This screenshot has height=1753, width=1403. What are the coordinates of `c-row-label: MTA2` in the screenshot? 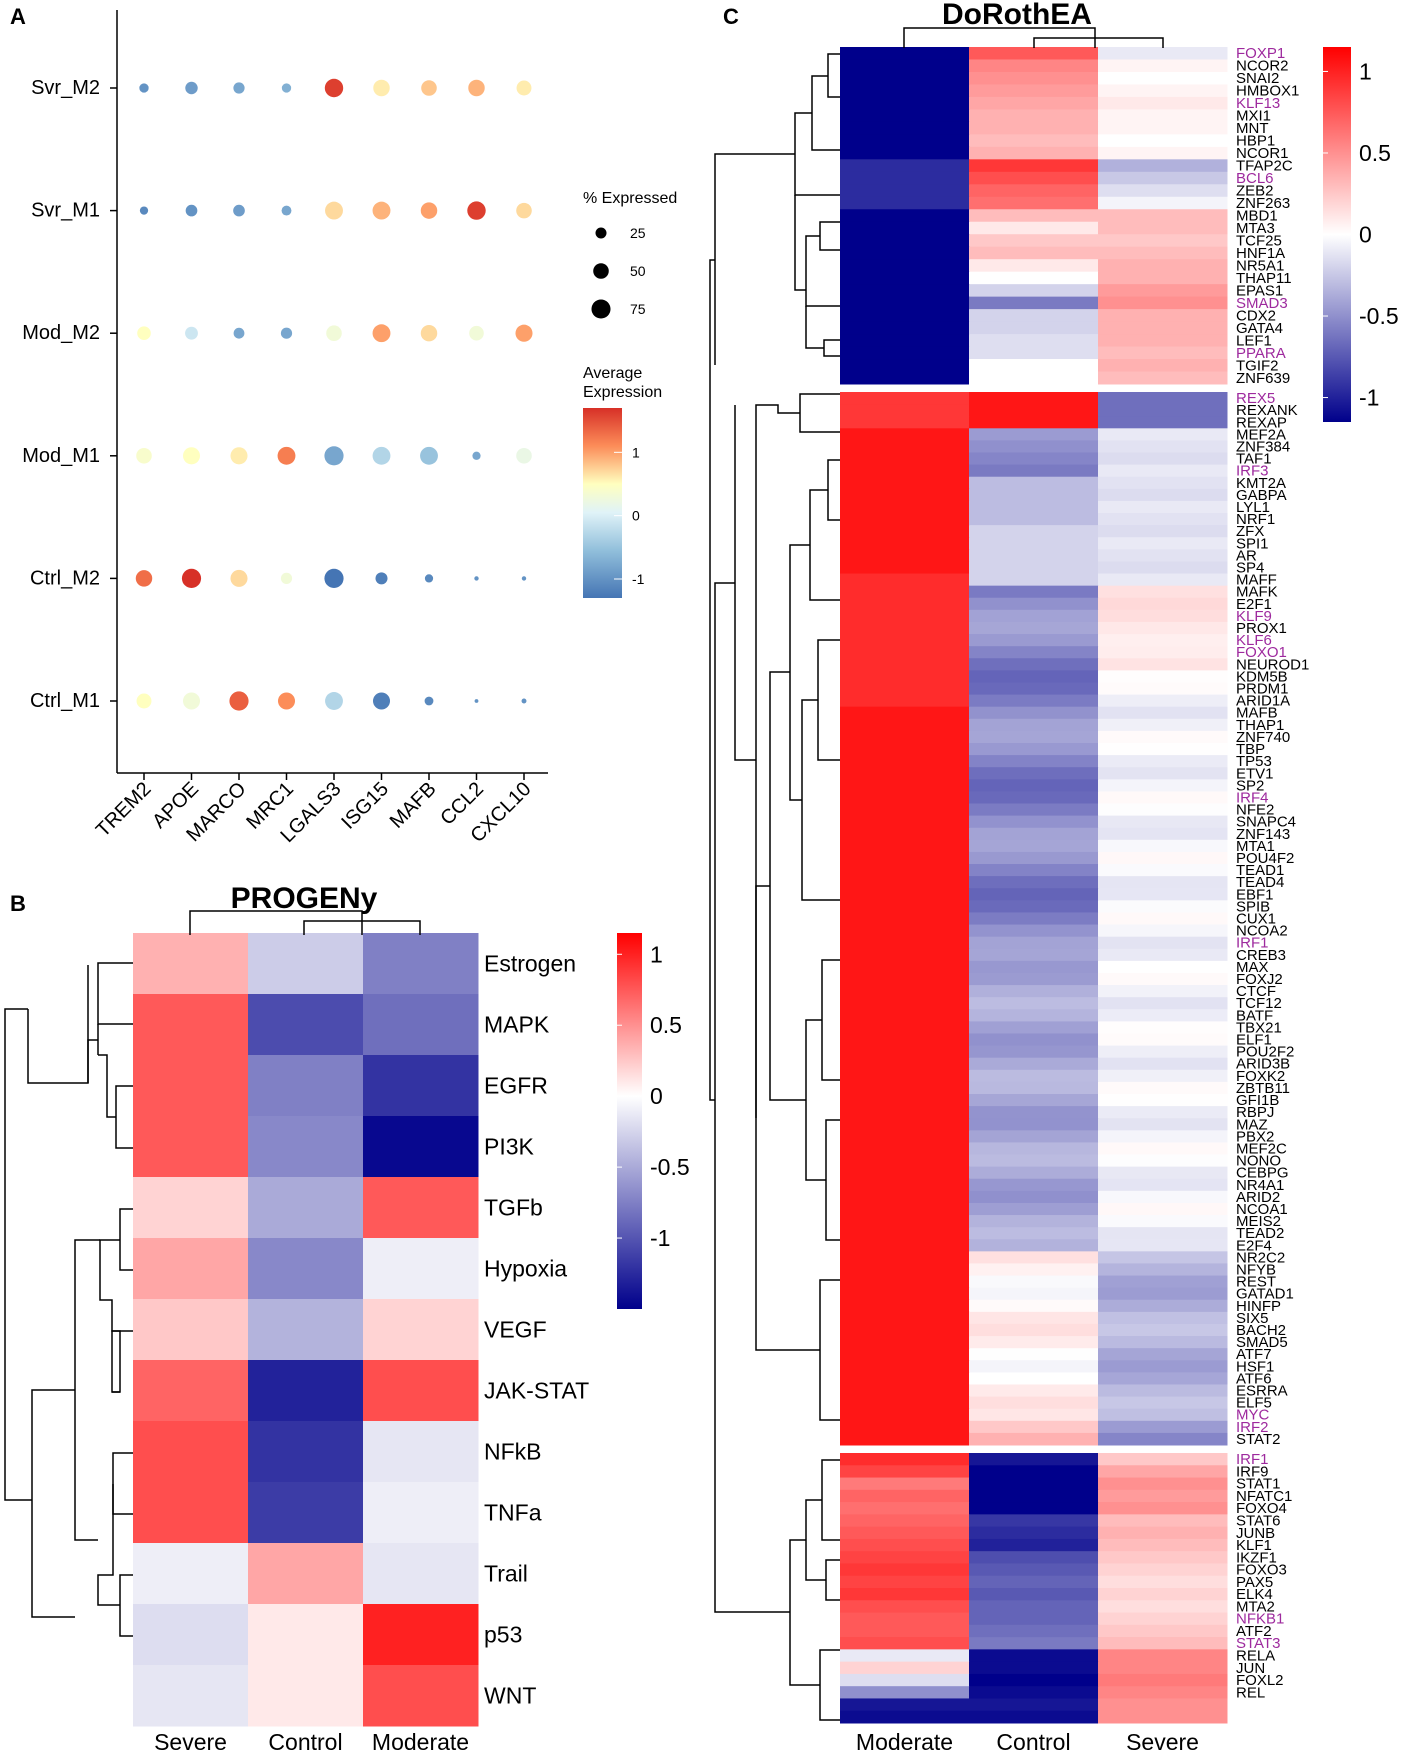 It's located at (1255, 1606).